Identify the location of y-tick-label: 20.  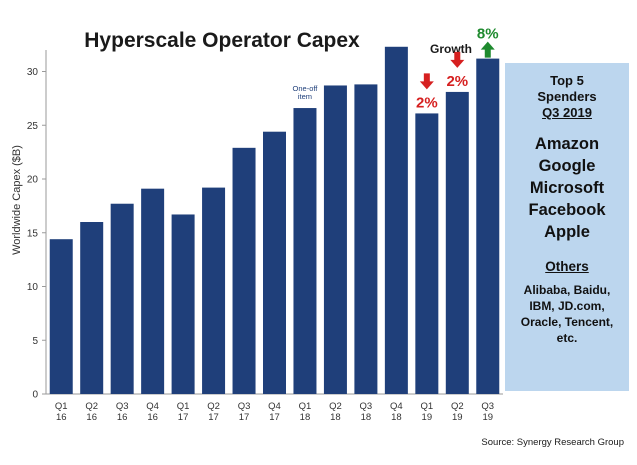
(33, 180).